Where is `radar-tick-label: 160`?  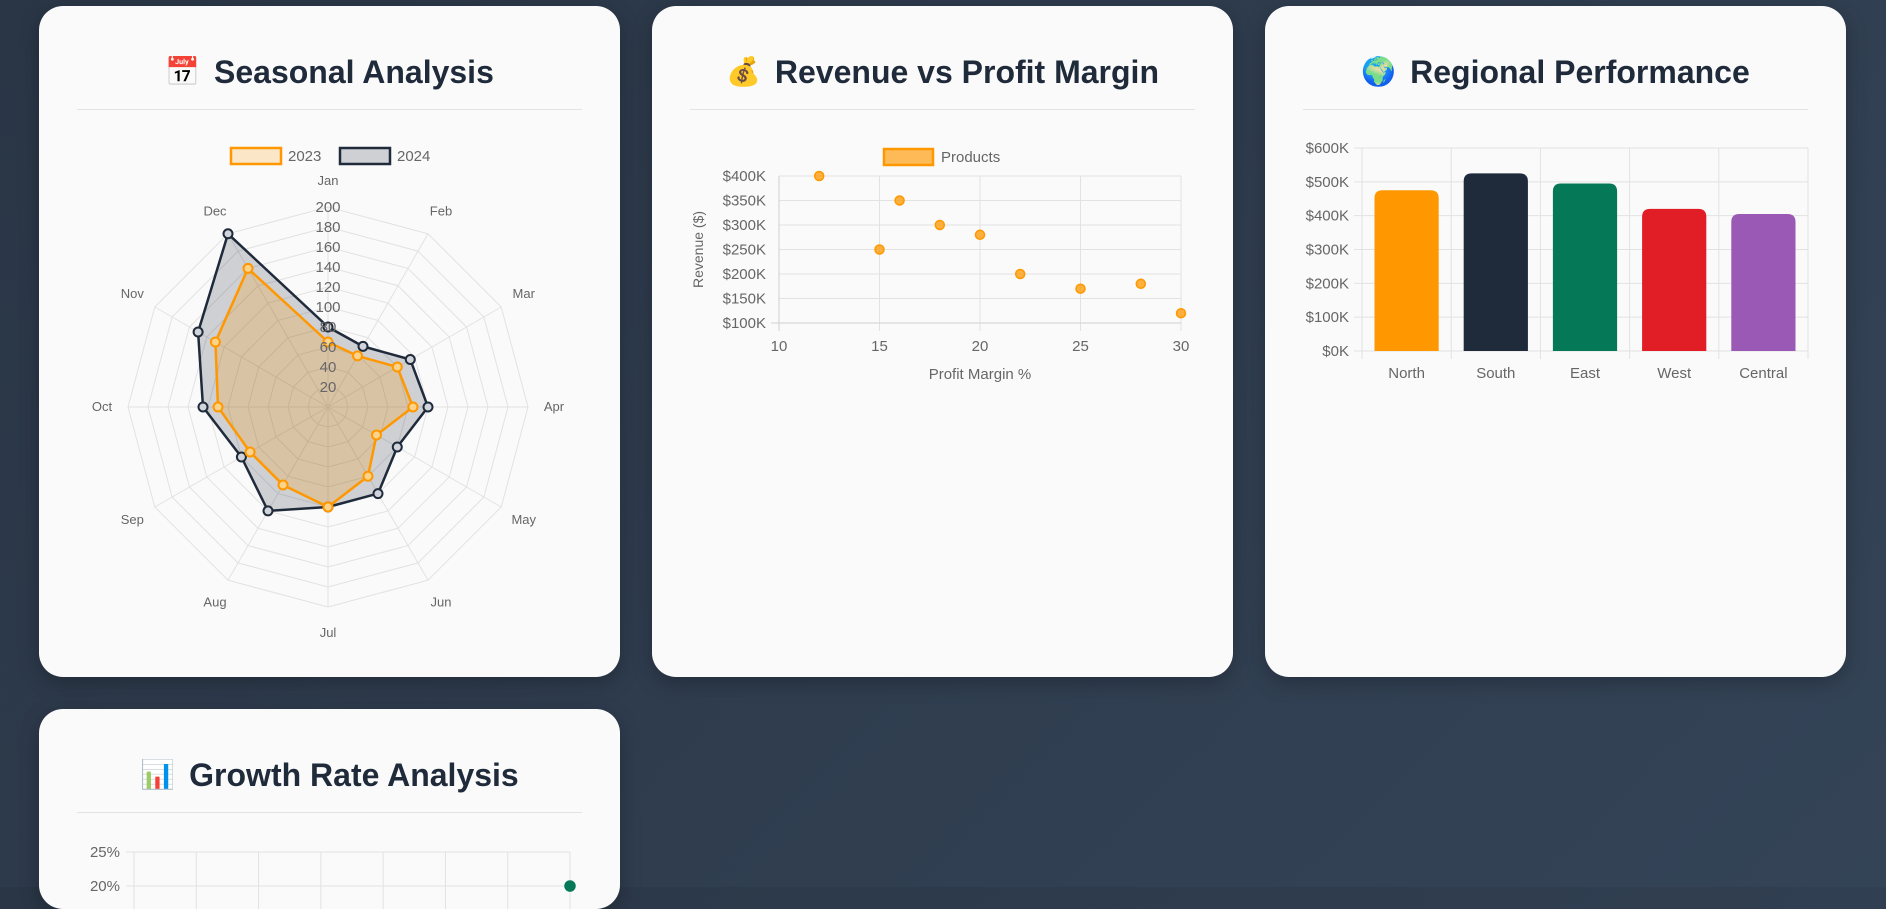
radar-tick-label: 160 is located at coordinates (327, 247).